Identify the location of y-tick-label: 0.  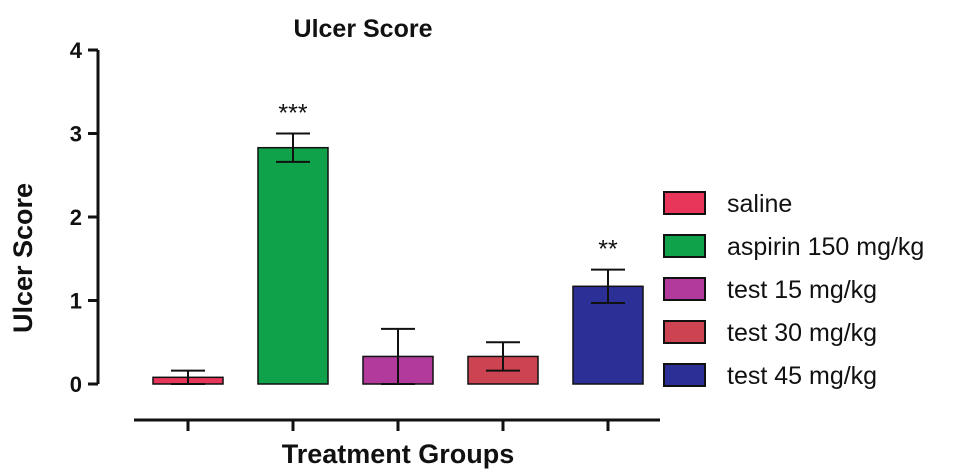
(76, 384).